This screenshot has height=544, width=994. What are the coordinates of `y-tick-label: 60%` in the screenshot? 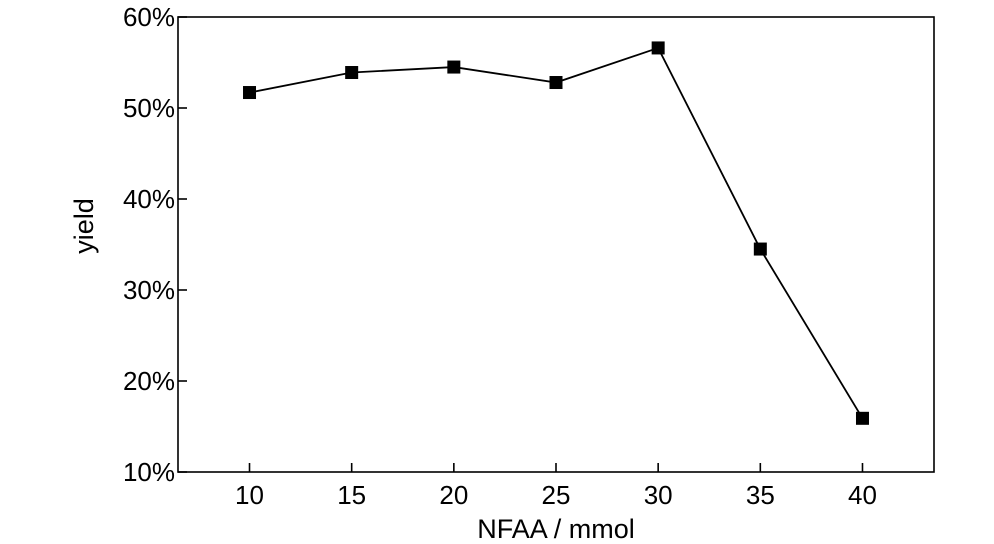 It's located at (149, 17).